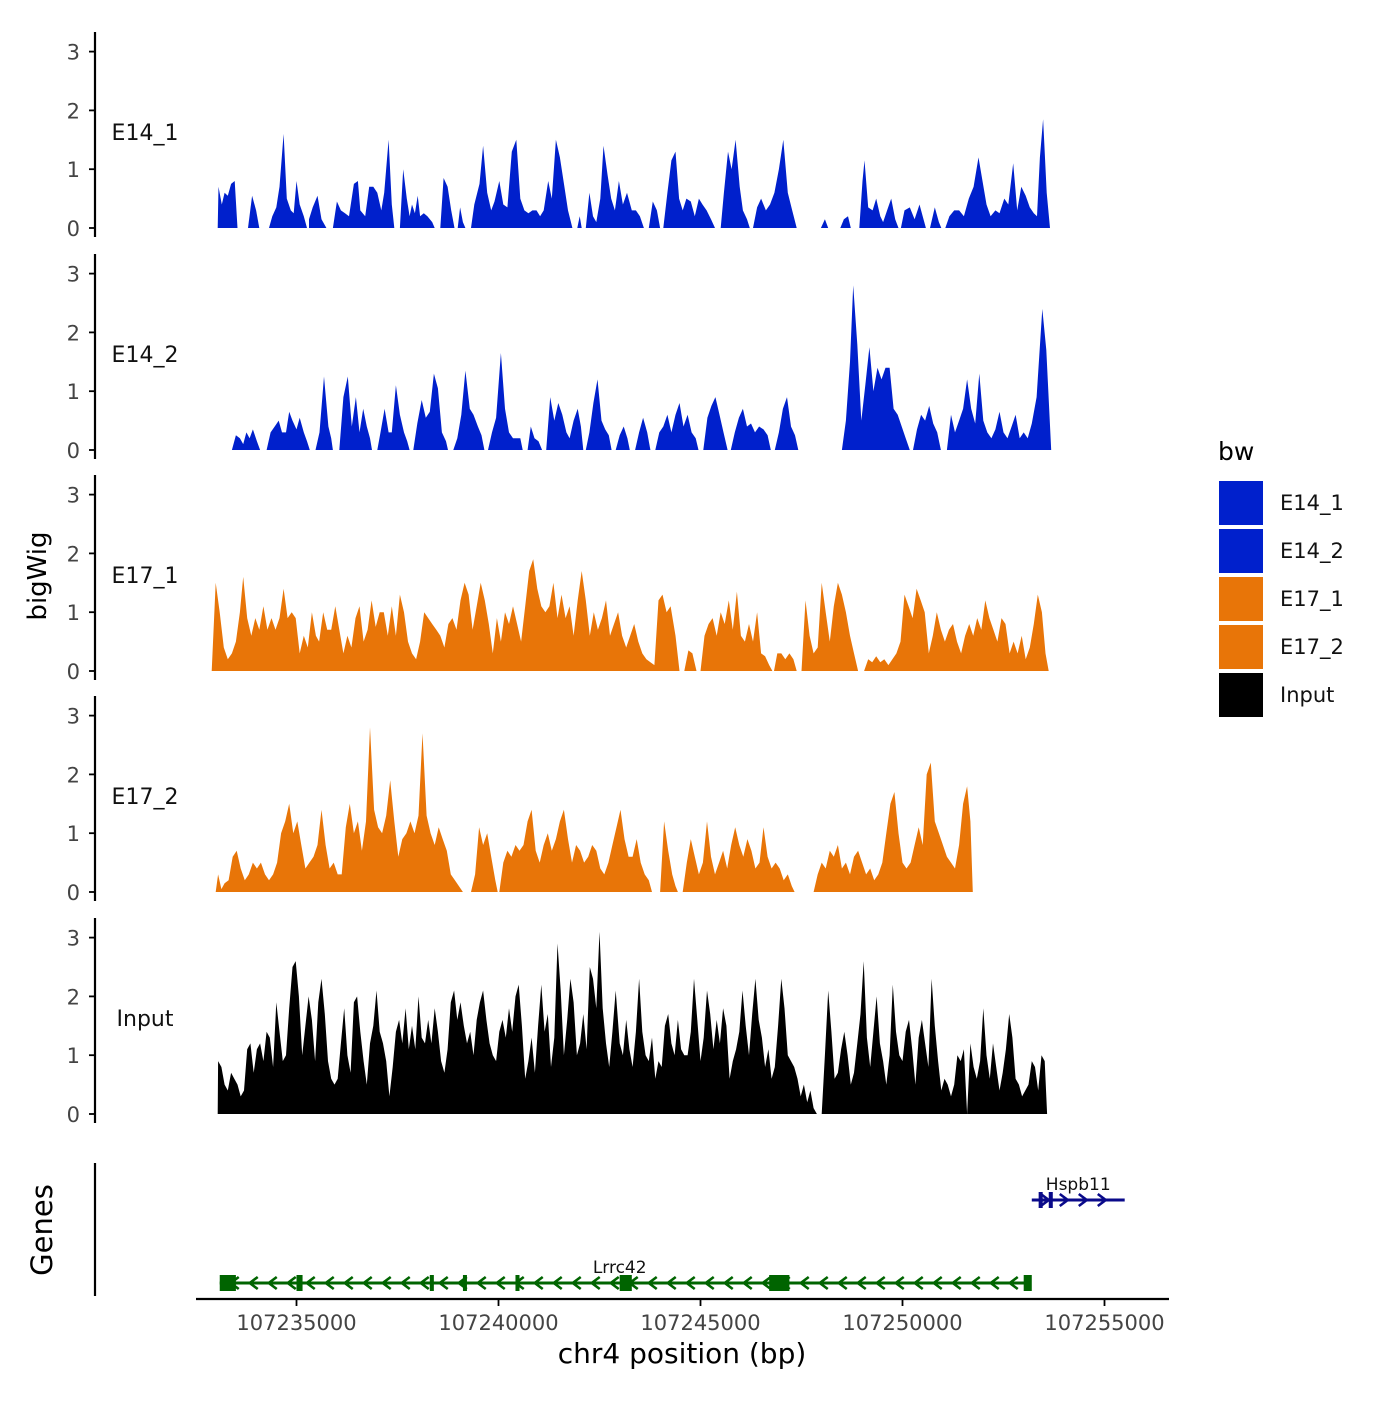 This screenshot has width=1400, height=1404. I want to click on genes-track-title: Genes, so click(42, 1230).